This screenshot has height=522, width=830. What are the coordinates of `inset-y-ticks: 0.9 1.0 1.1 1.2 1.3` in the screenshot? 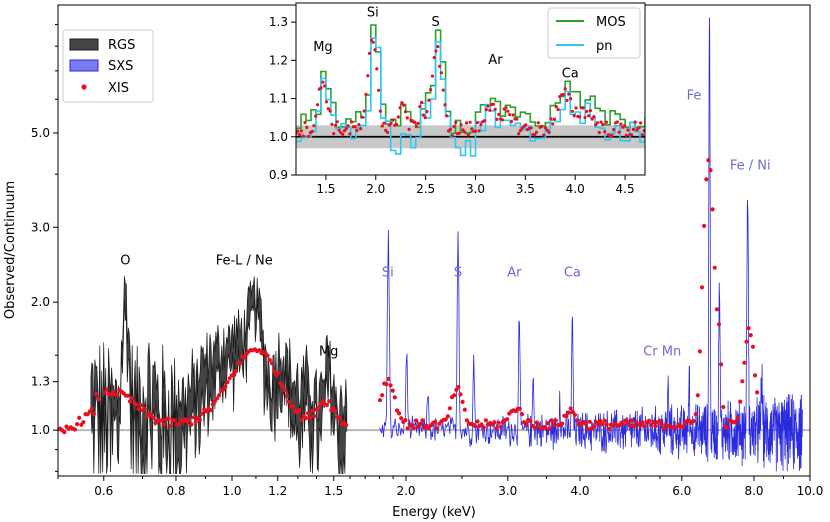 It's located at (282, 98).